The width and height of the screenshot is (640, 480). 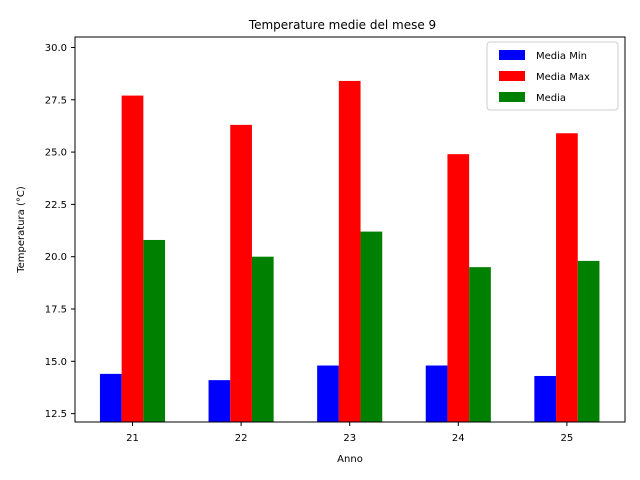 I want to click on y-tick-label: 22.5, so click(x=56, y=205).